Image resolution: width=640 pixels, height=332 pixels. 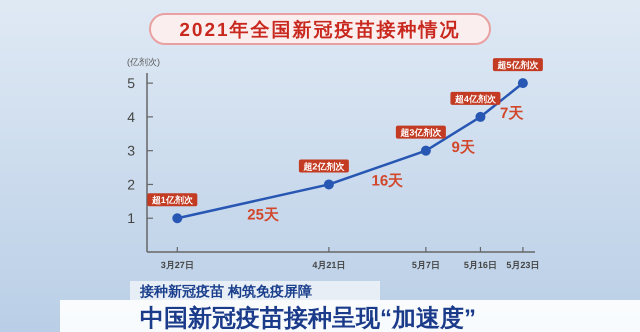 I want to click on x-tick-label: 5月7日, so click(x=426, y=265).